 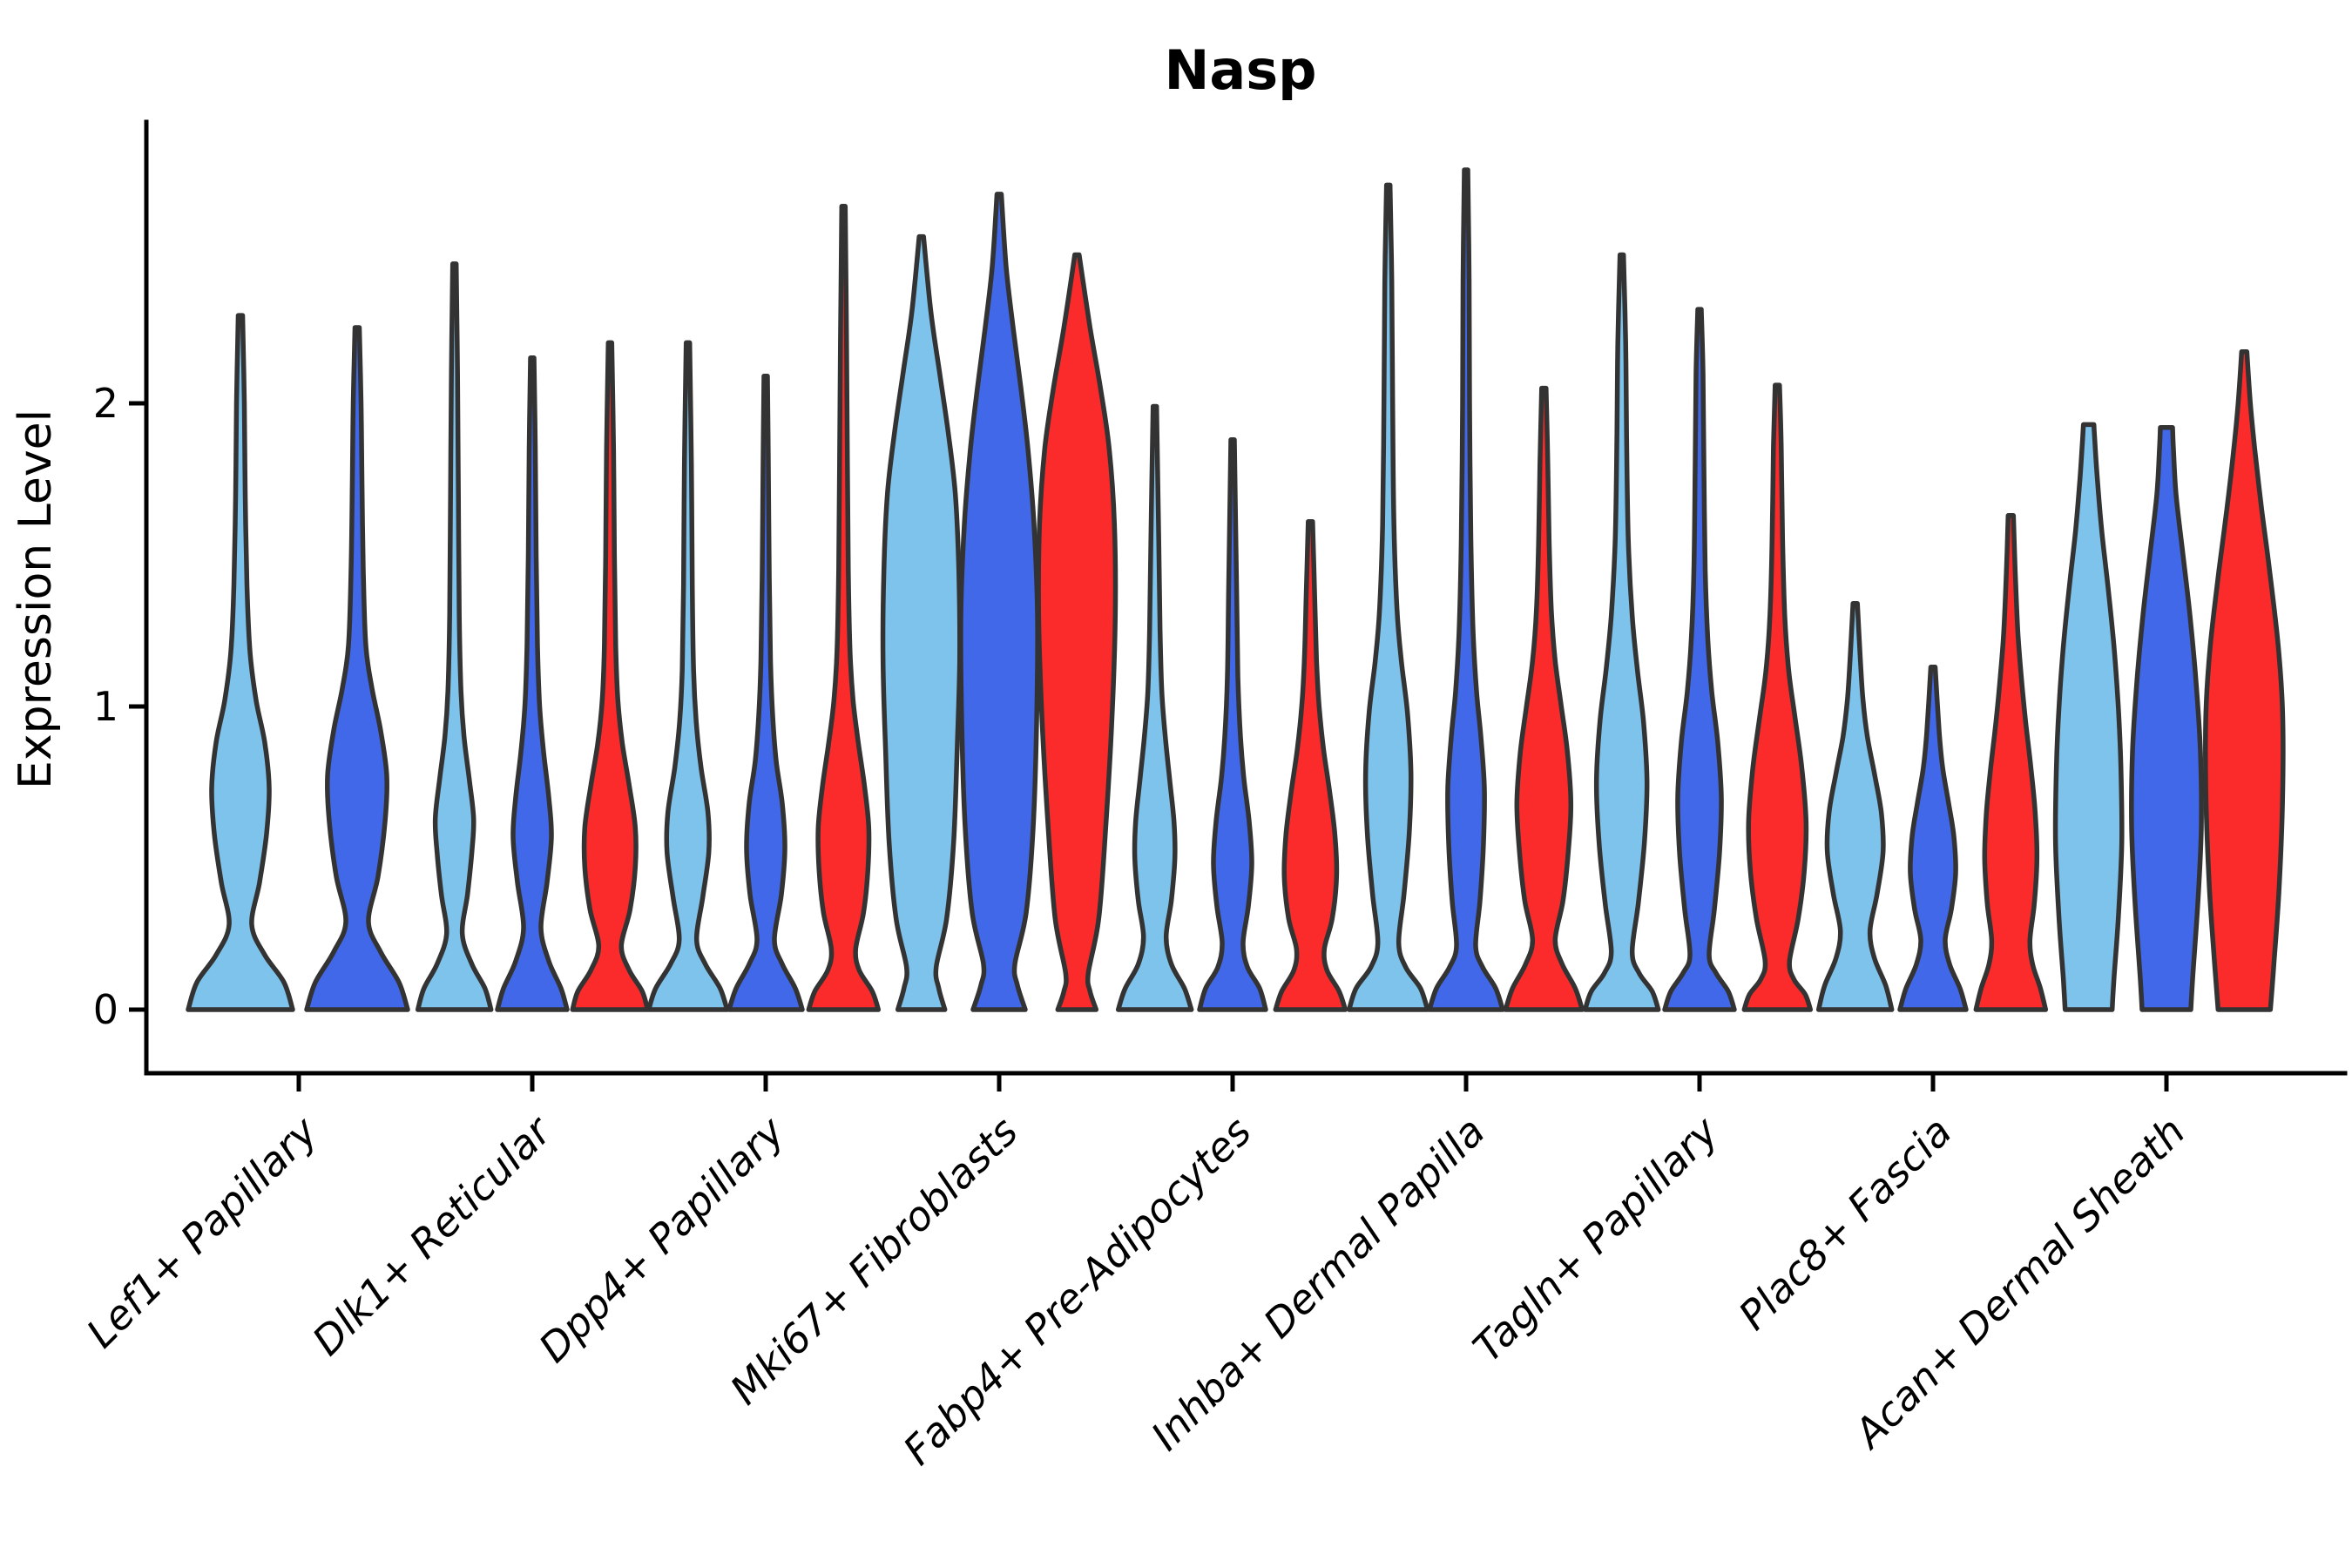 I want to click on y-tick-marks, so click(x=137, y=706).